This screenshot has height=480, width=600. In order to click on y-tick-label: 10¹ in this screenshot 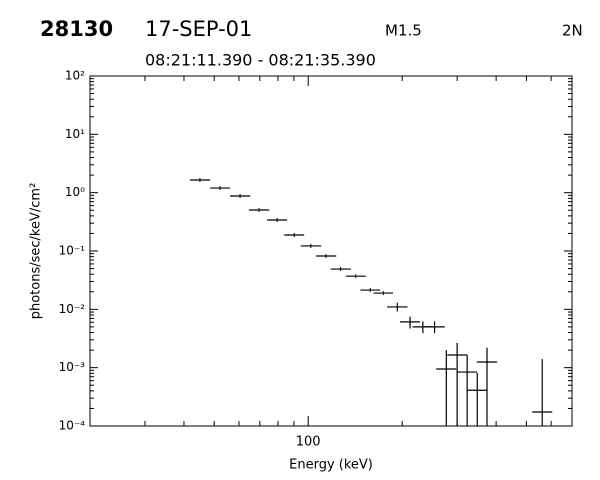, I will do `click(75, 134)`.